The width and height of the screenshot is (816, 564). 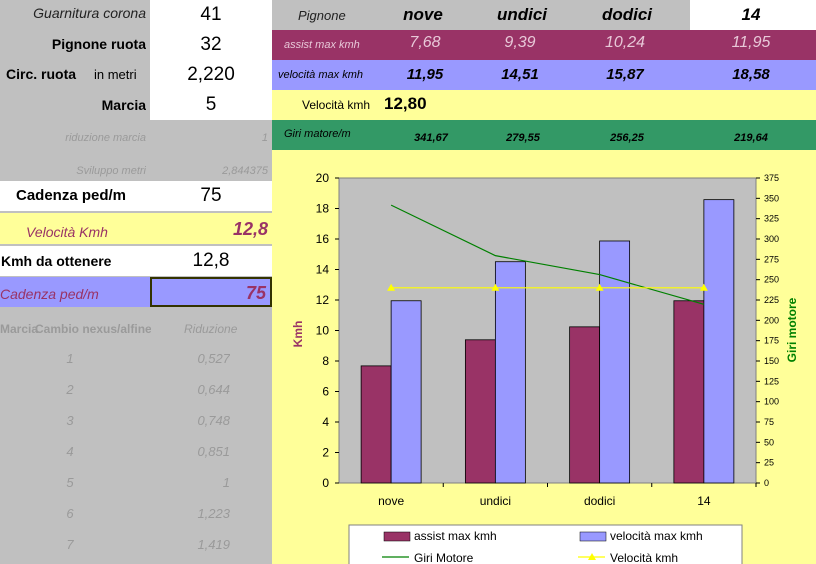 What do you see at coordinates (250, 229) in the screenshot?
I see `velocita-kmh-value: 12,8` at bounding box center [250, 229].